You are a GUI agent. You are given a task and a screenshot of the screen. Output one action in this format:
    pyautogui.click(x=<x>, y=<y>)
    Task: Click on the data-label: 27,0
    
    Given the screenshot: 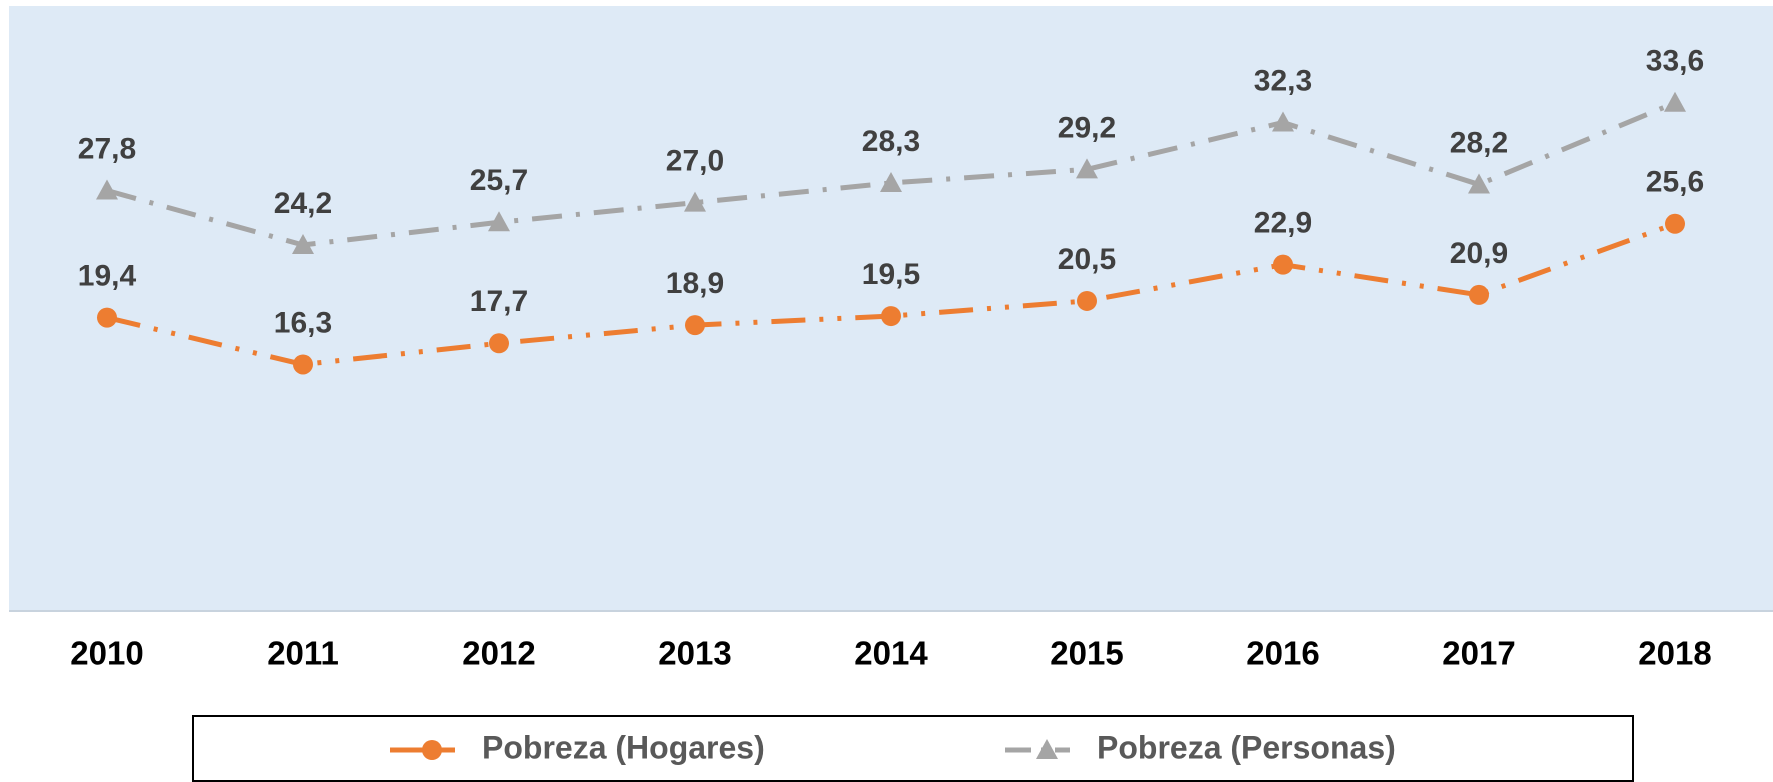 What is the action you would take?
    pyautogui.click(x=695, y=161)
    